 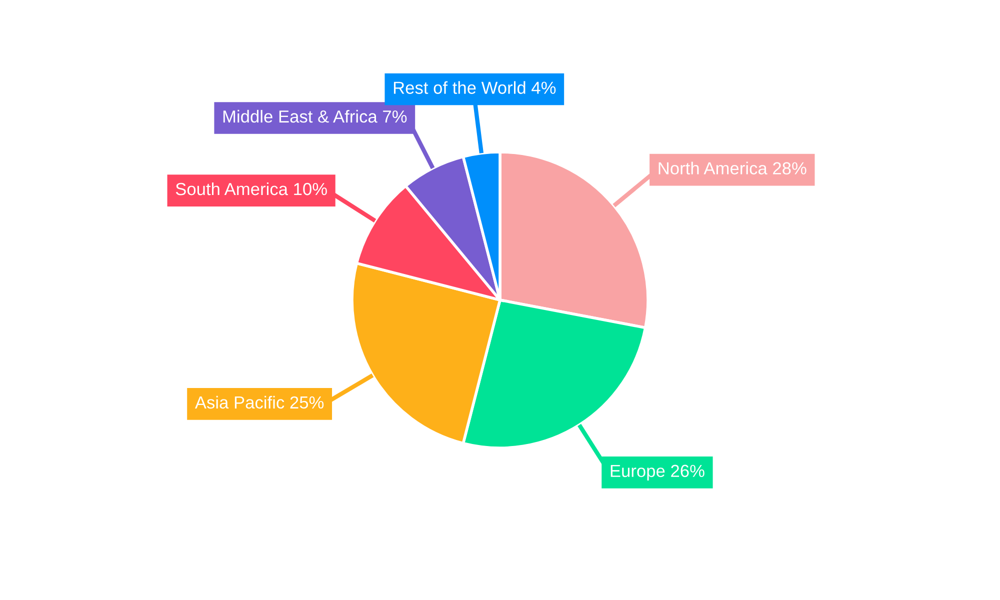 What do you see at coordinates (657, 472) in the screenshot?
I see `slice-label: Europe 26%` at bounding box center [657, 472].